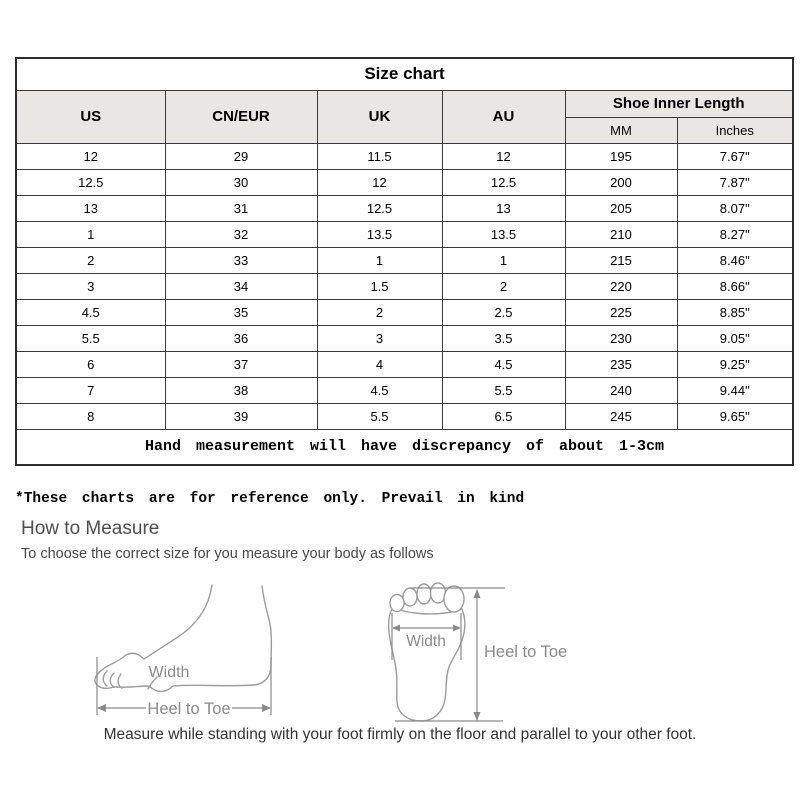 Image resolution: width=800 pixels, height=800 pixels. What do you see at coordinates (90, 390) in the screenshot?
I see `size-cell: 7` at bounding box center [90, 390].